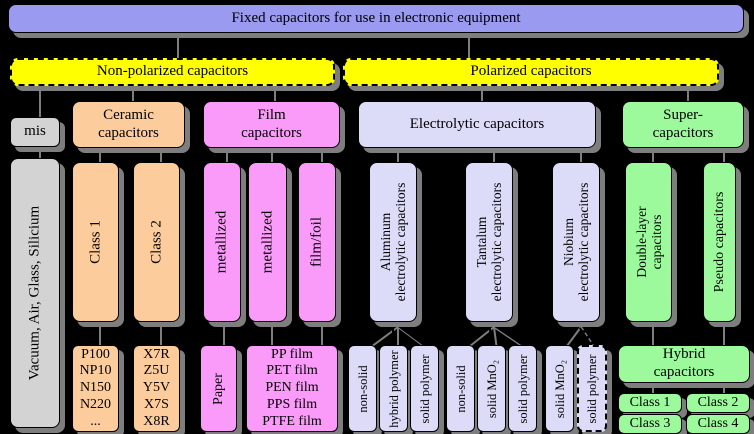 The image size is (754, 434). I want to click on header-electrolytic-label: Electrolytic capacitors, so click(477, 123).